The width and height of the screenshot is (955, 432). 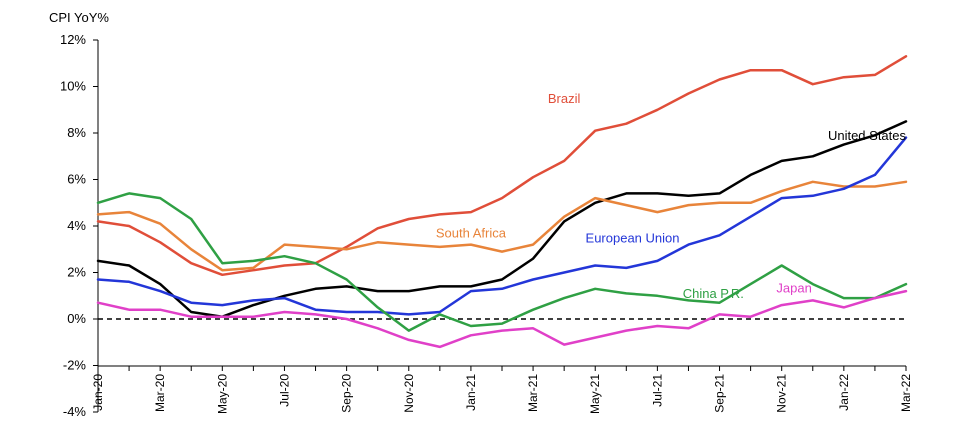 I want to click on series-label-south-africa: South Africa, so click(x=471, y=233).